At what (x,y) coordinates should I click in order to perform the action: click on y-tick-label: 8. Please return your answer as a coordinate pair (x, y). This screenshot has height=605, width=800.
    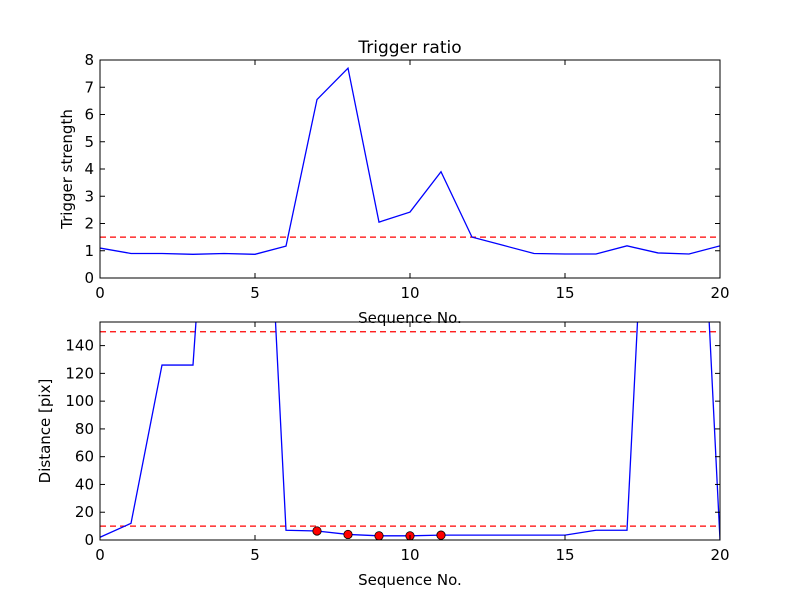
    Looking at the image, I should click on (89, 60).